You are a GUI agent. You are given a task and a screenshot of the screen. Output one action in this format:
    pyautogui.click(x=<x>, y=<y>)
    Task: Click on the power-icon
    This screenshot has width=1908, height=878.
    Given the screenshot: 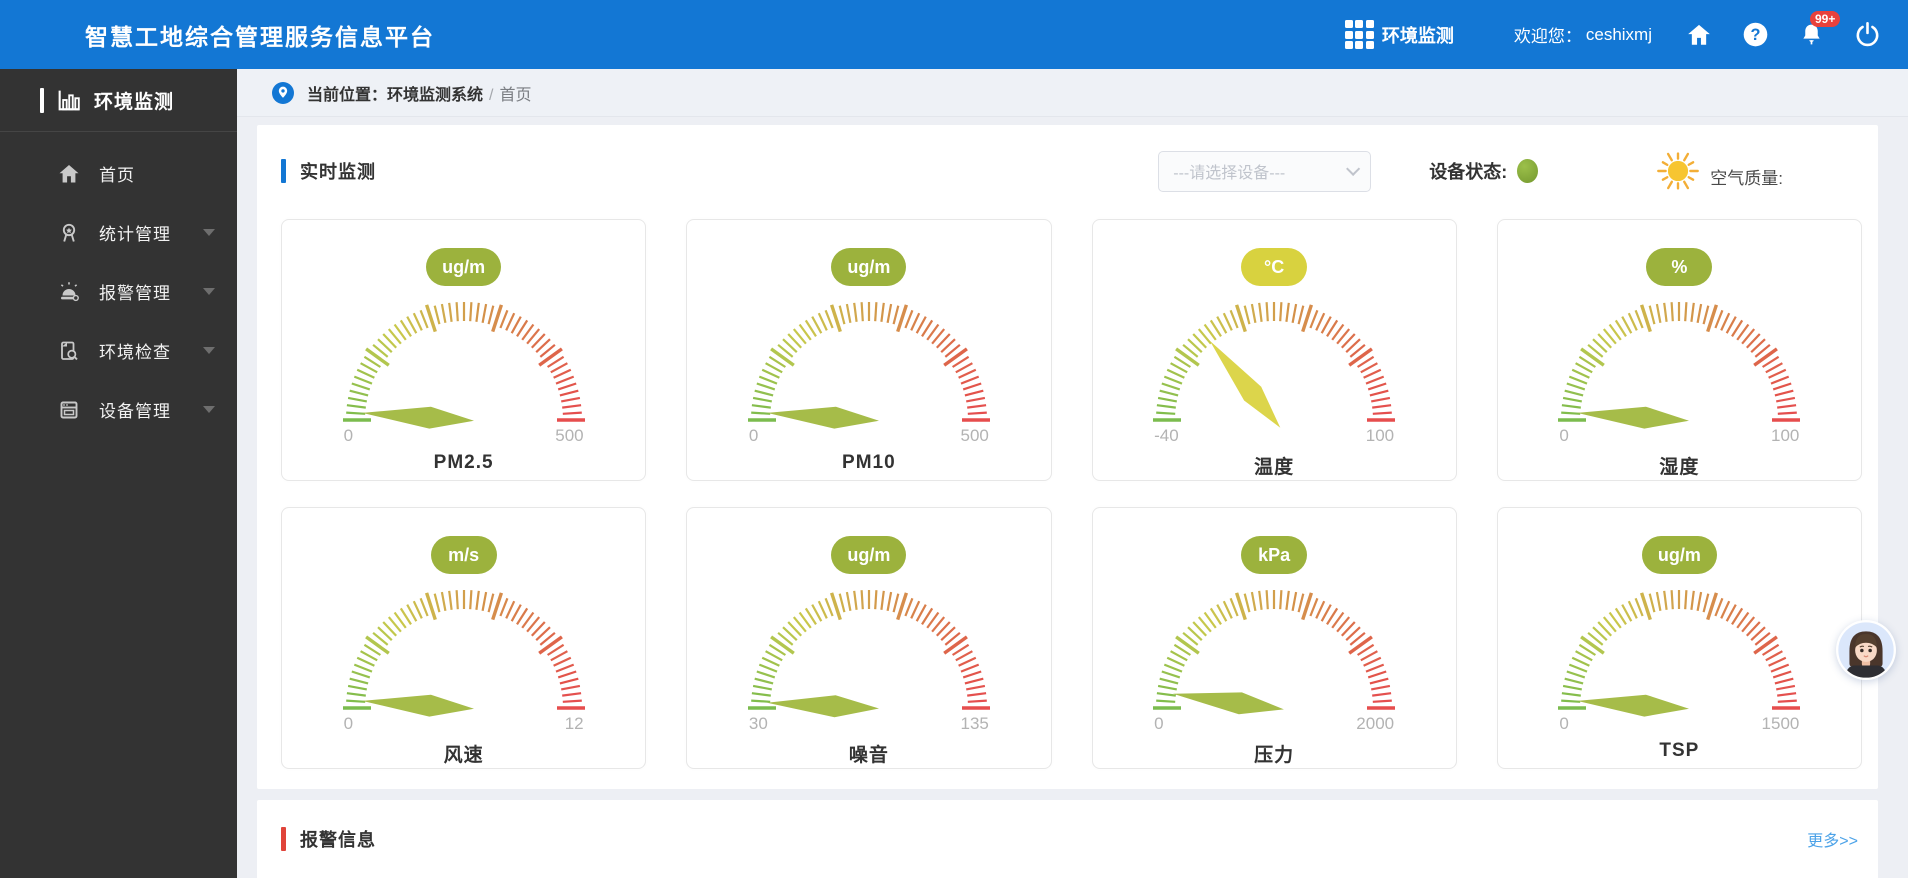 What is the action you would take?
    pyautogui.click(x=1867, y=34)
    